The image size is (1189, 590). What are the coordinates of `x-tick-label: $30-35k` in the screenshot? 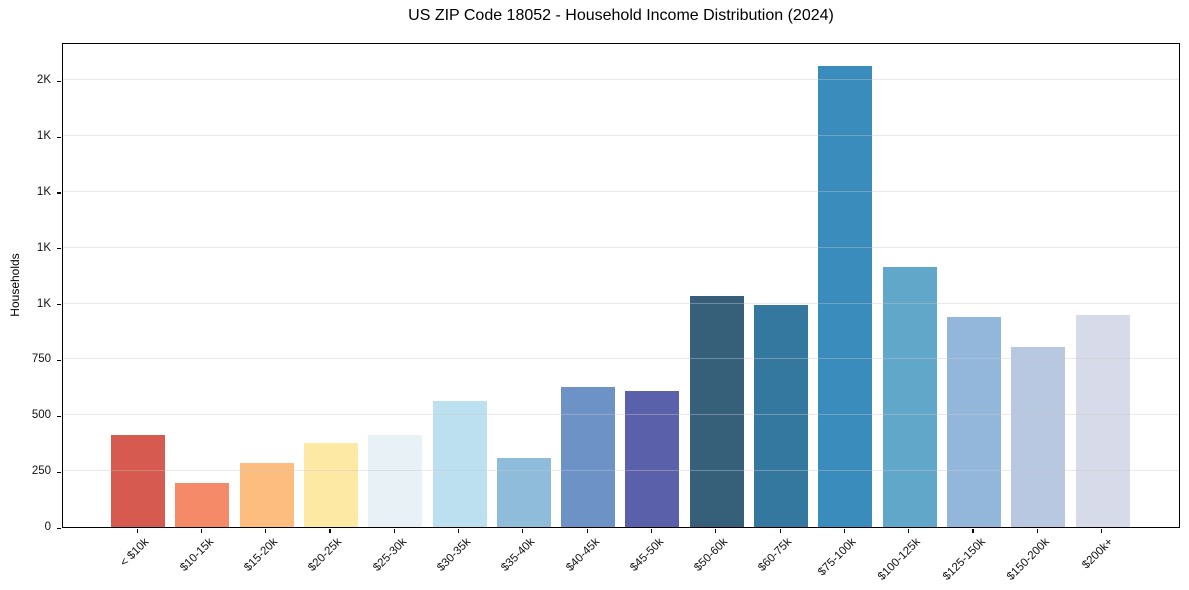 It's located at (454, 555).